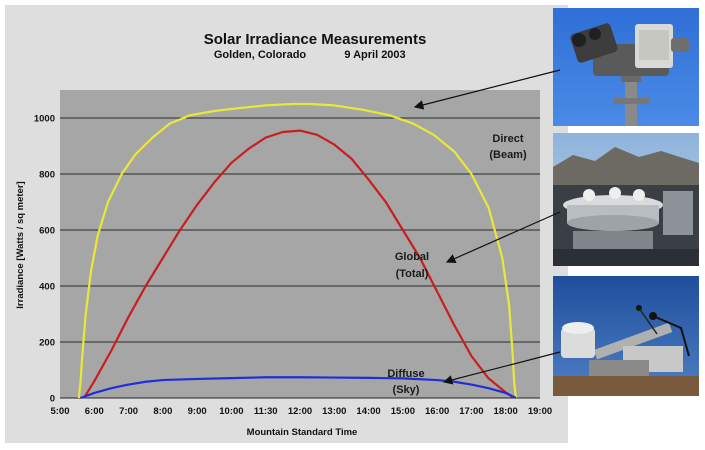 The image size is (705, 450). Describe the element at coordinates (508, 155) in the screenshot. I see `annotation-direct-line2: (Beam)` at that location.